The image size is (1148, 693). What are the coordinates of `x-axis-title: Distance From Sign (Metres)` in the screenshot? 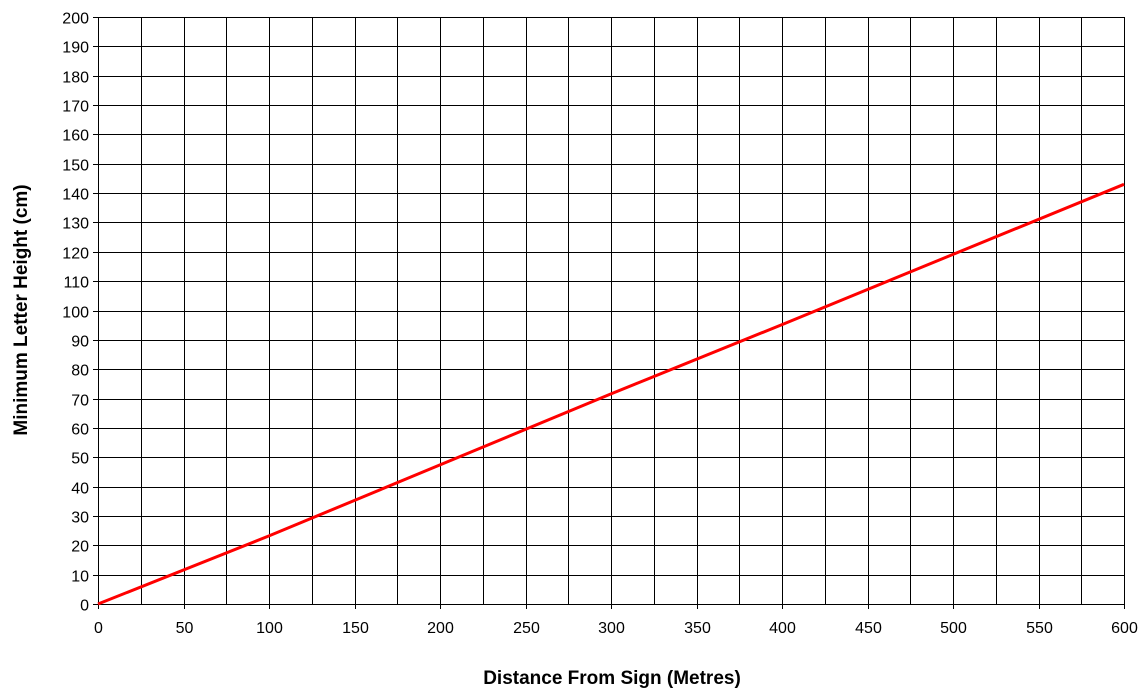 It's located at (612, 678).